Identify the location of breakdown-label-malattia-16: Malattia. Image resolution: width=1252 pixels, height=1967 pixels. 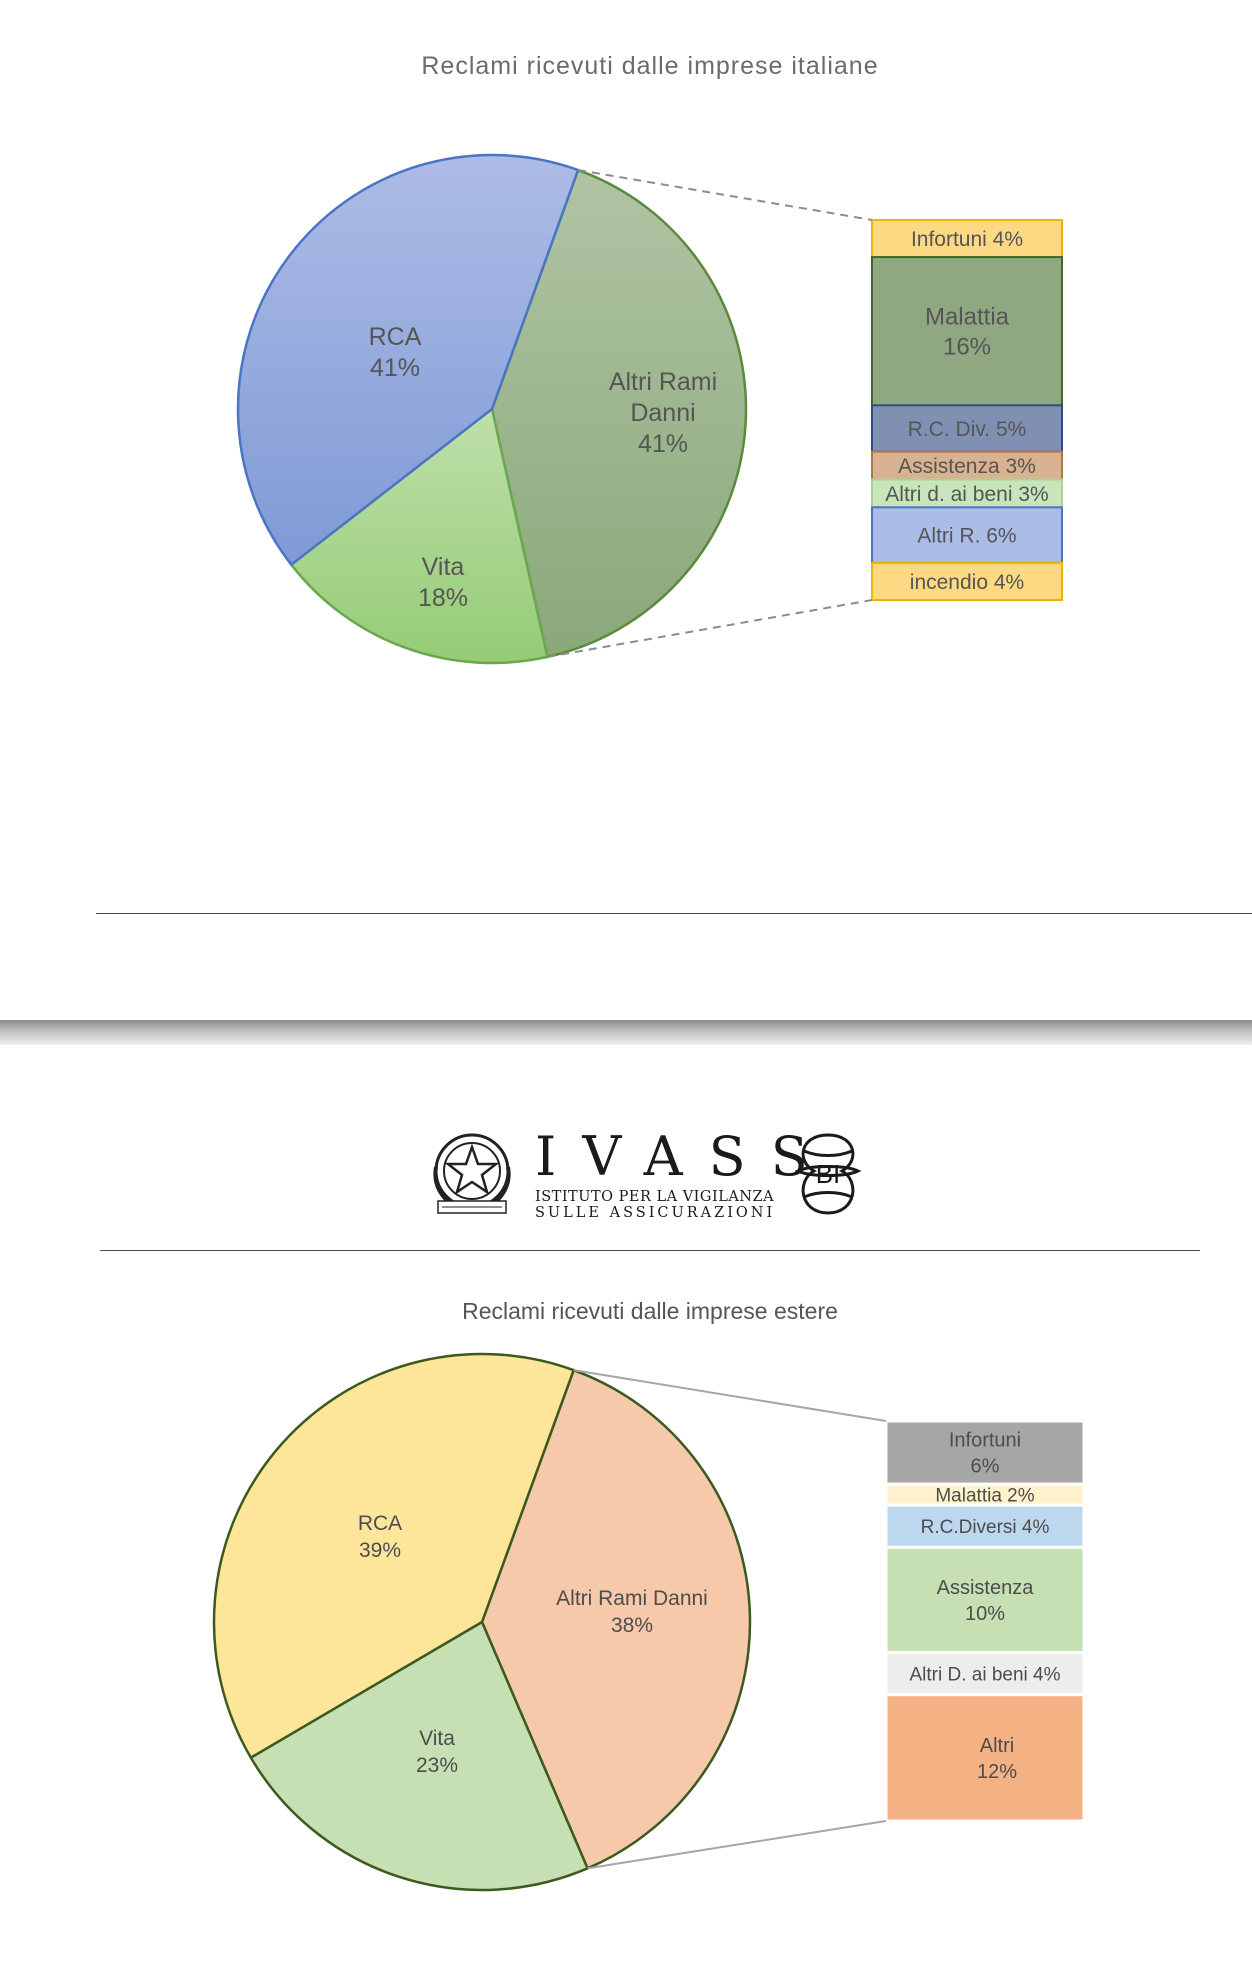
(967, 317).